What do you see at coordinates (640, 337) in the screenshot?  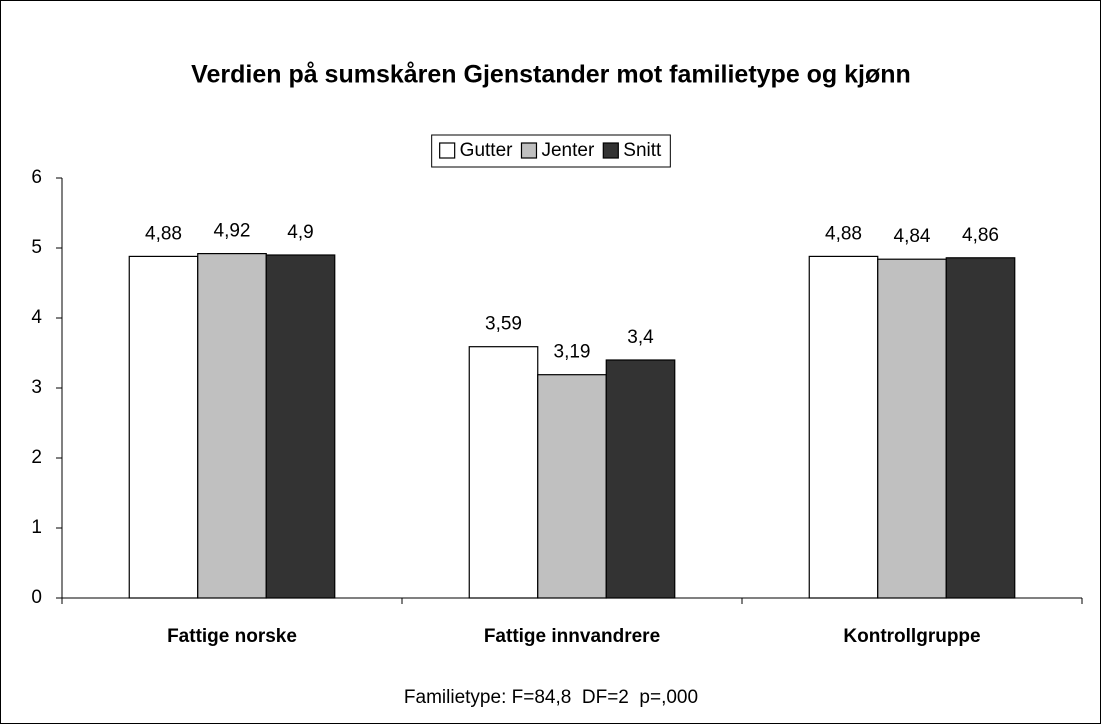 I see `value-label: 3,4` at bounding box center [640, 337].